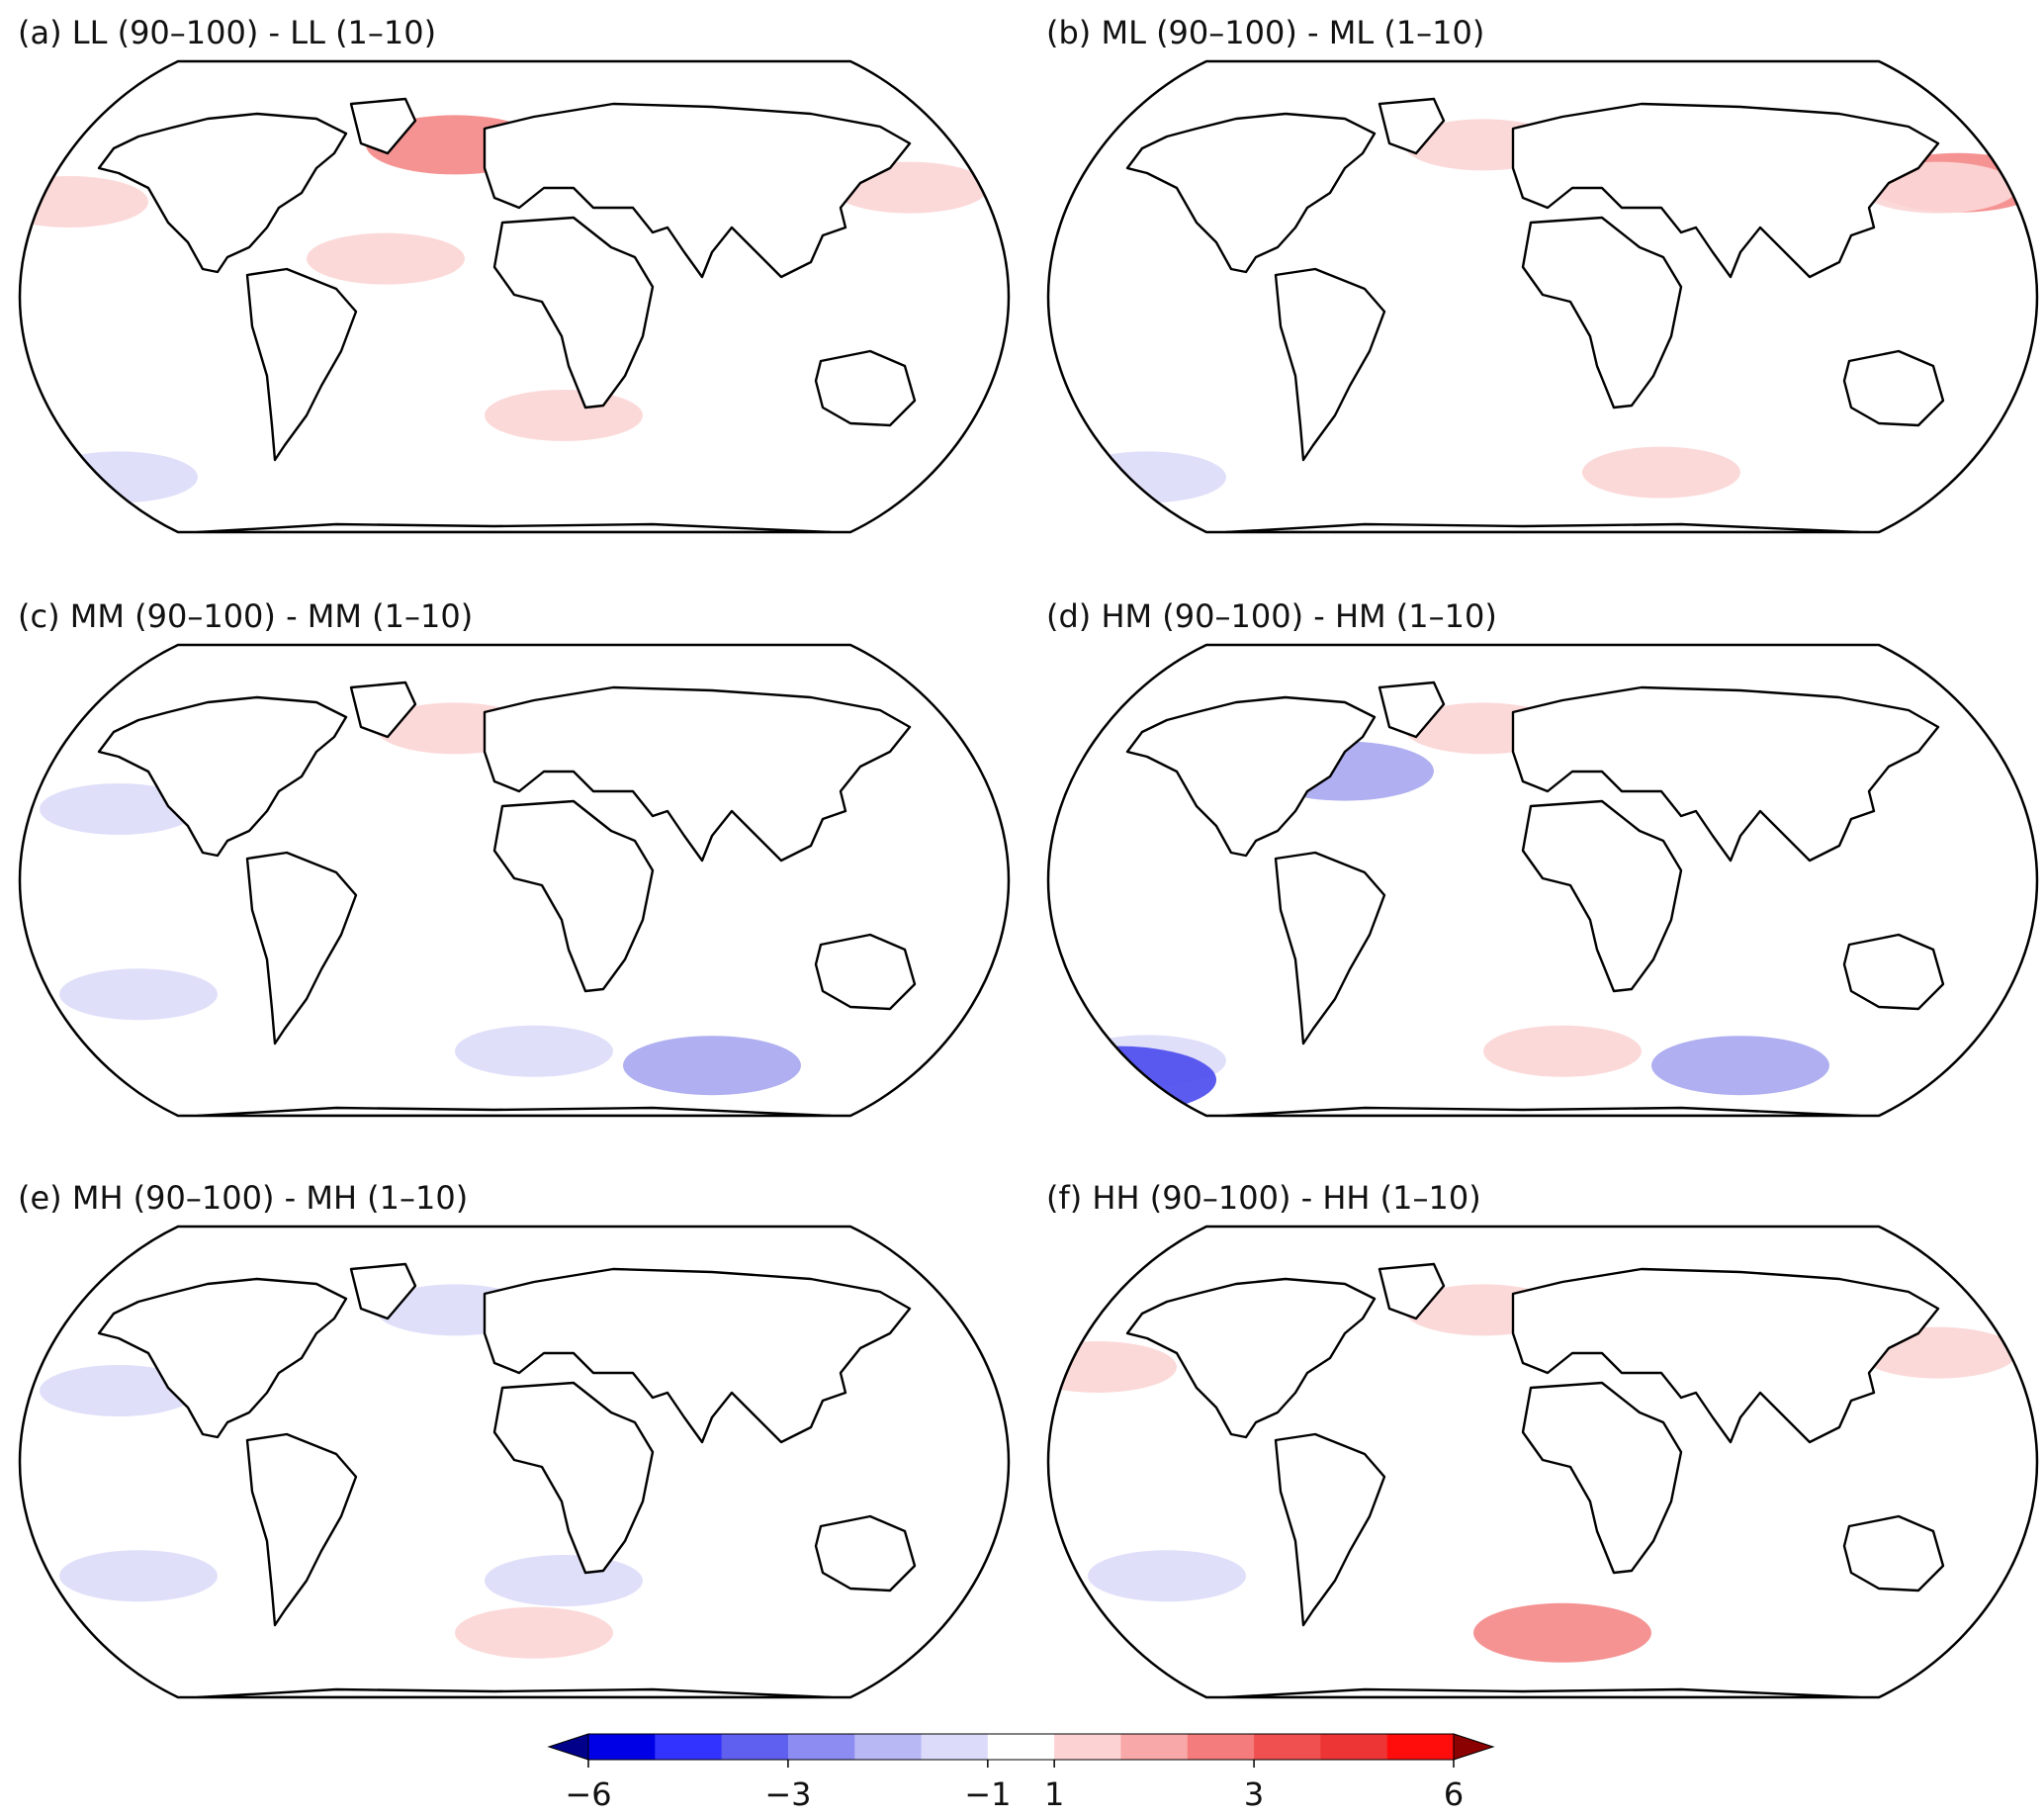 This screenshot has width=2044, height=1819. I want to click on panel-title: (a) LL (90–100) - LL (1–10), so click(227, 32).